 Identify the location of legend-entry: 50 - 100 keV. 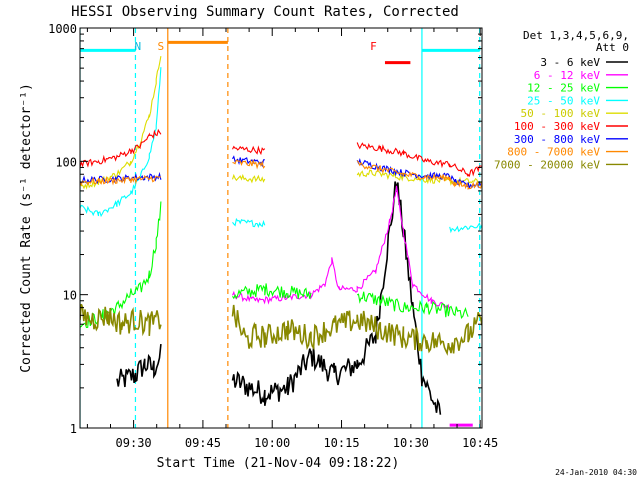
(574, 113).